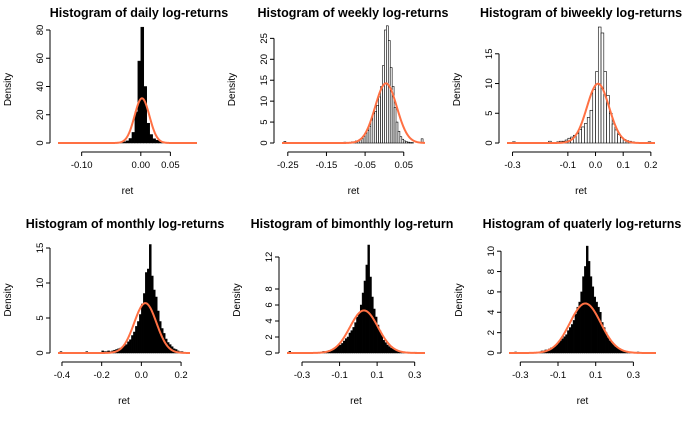 The height and width of the screenshot is (423, 685). What do you see at coordinates (269, 336) in the screenshot?
I see `y-tick-label: 2` at bounding box center [269, 336].